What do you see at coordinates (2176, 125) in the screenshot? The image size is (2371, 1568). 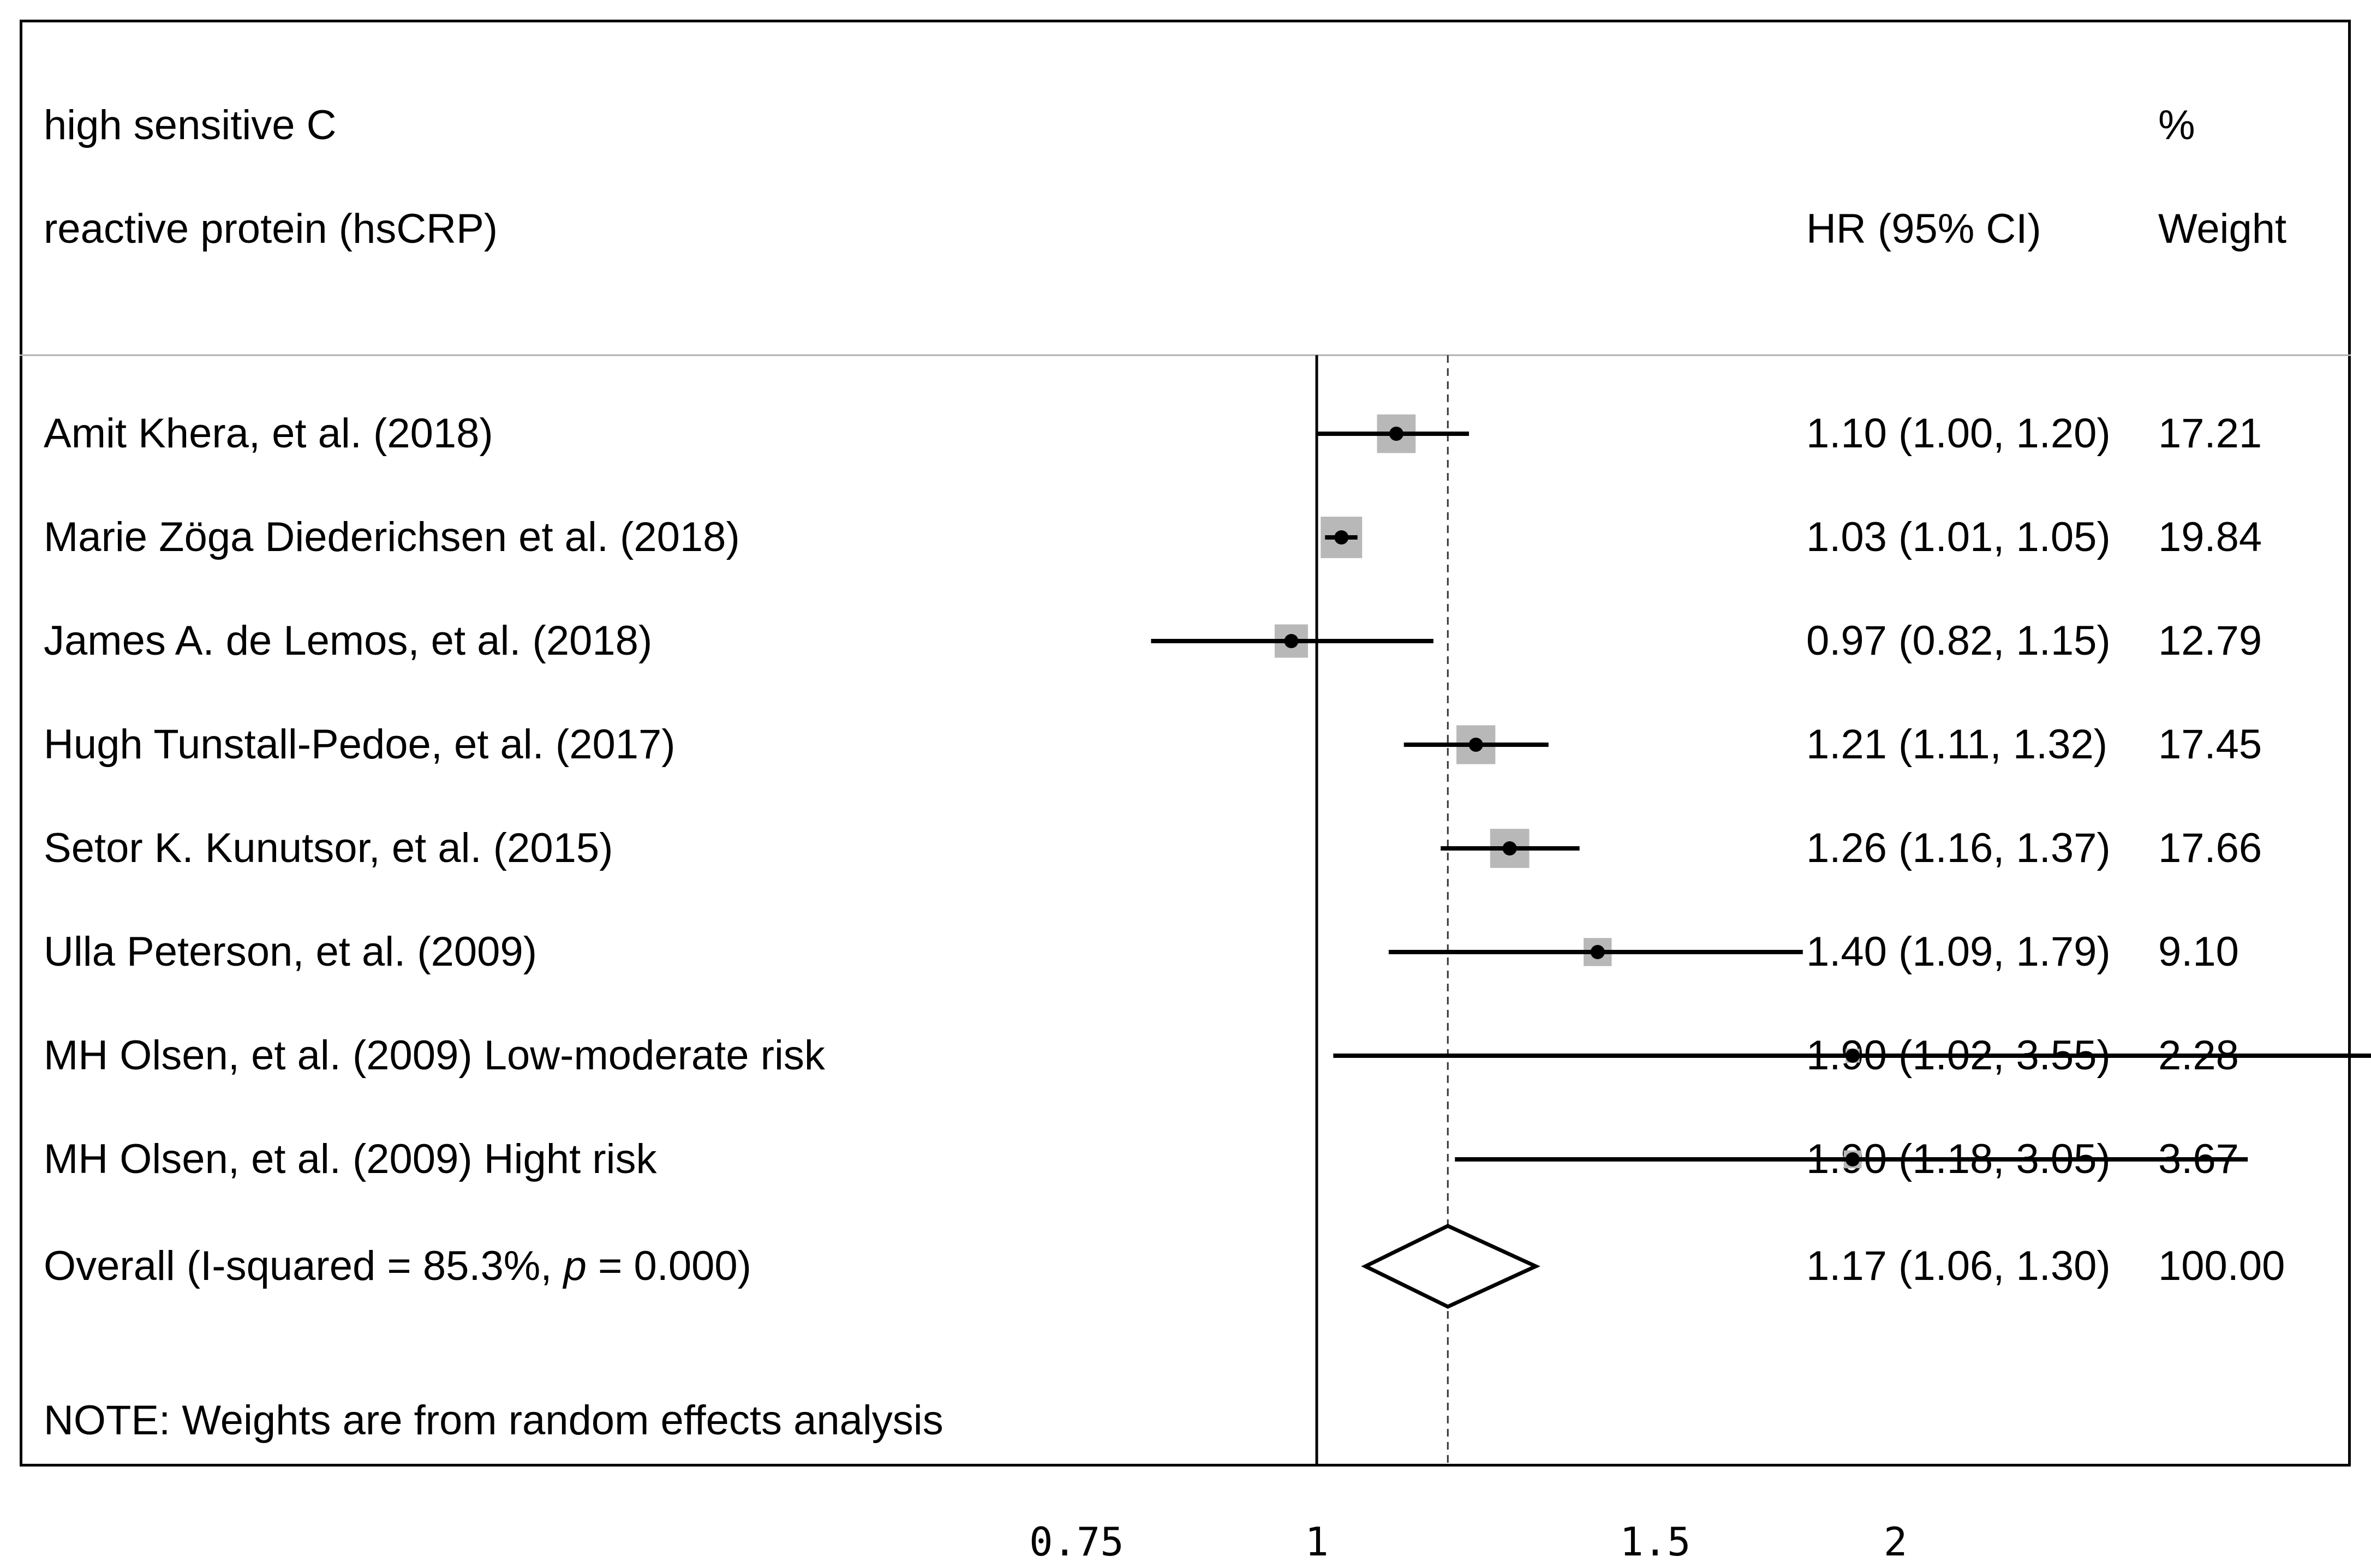 I see `header-weight-pct: %` at bounding box center [2176, 125].